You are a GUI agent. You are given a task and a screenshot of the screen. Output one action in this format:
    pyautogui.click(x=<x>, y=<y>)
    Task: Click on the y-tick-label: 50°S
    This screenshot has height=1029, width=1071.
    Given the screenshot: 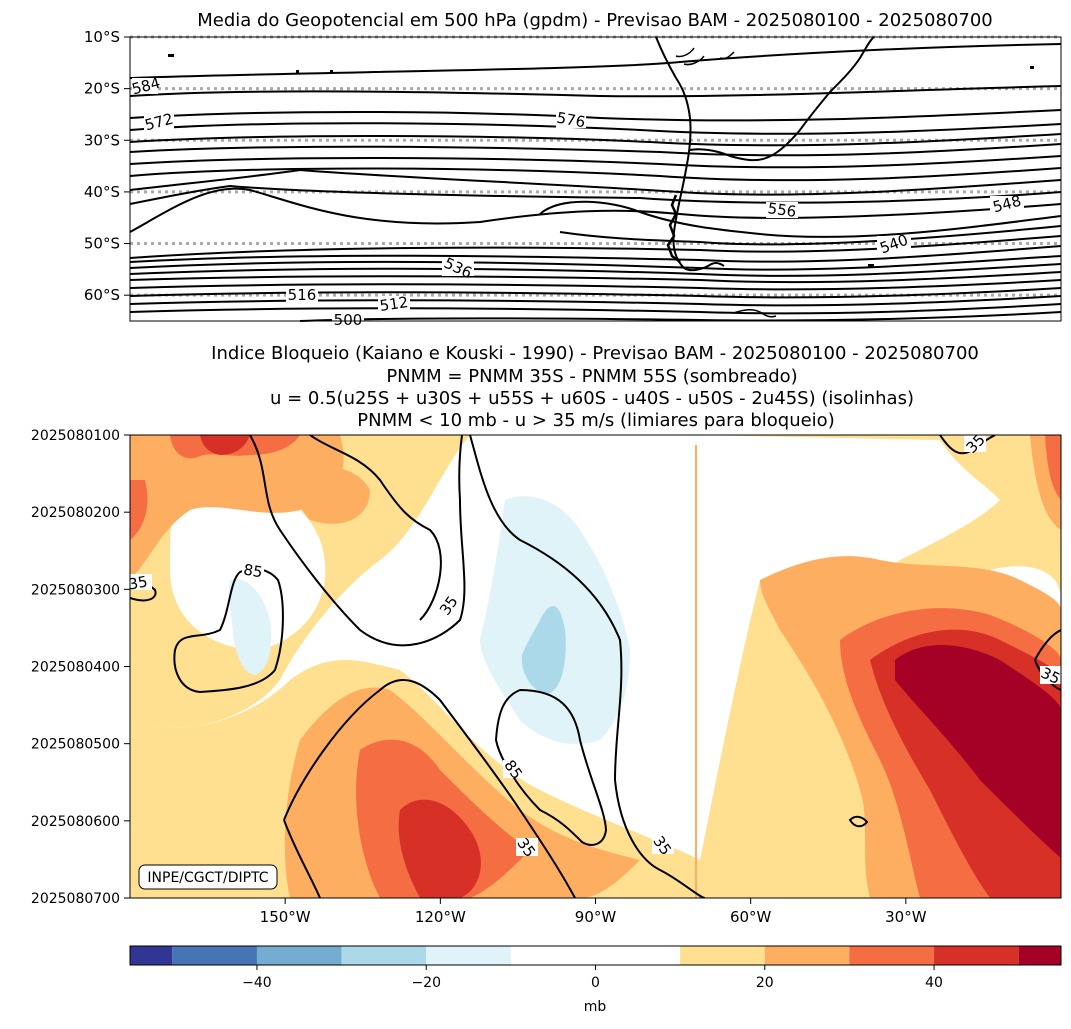 What is the action you would take?
    pyautogui.click(x=102, y=244)
    